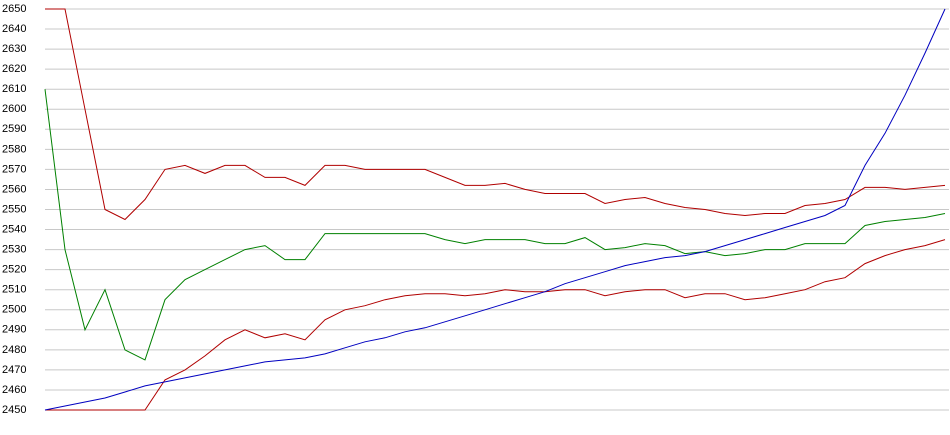 This screenshot has width=950, height=435. Describe the element at coordinates (14, 129) in the screenshot. I see `y-tick-label: 2590` at that location.